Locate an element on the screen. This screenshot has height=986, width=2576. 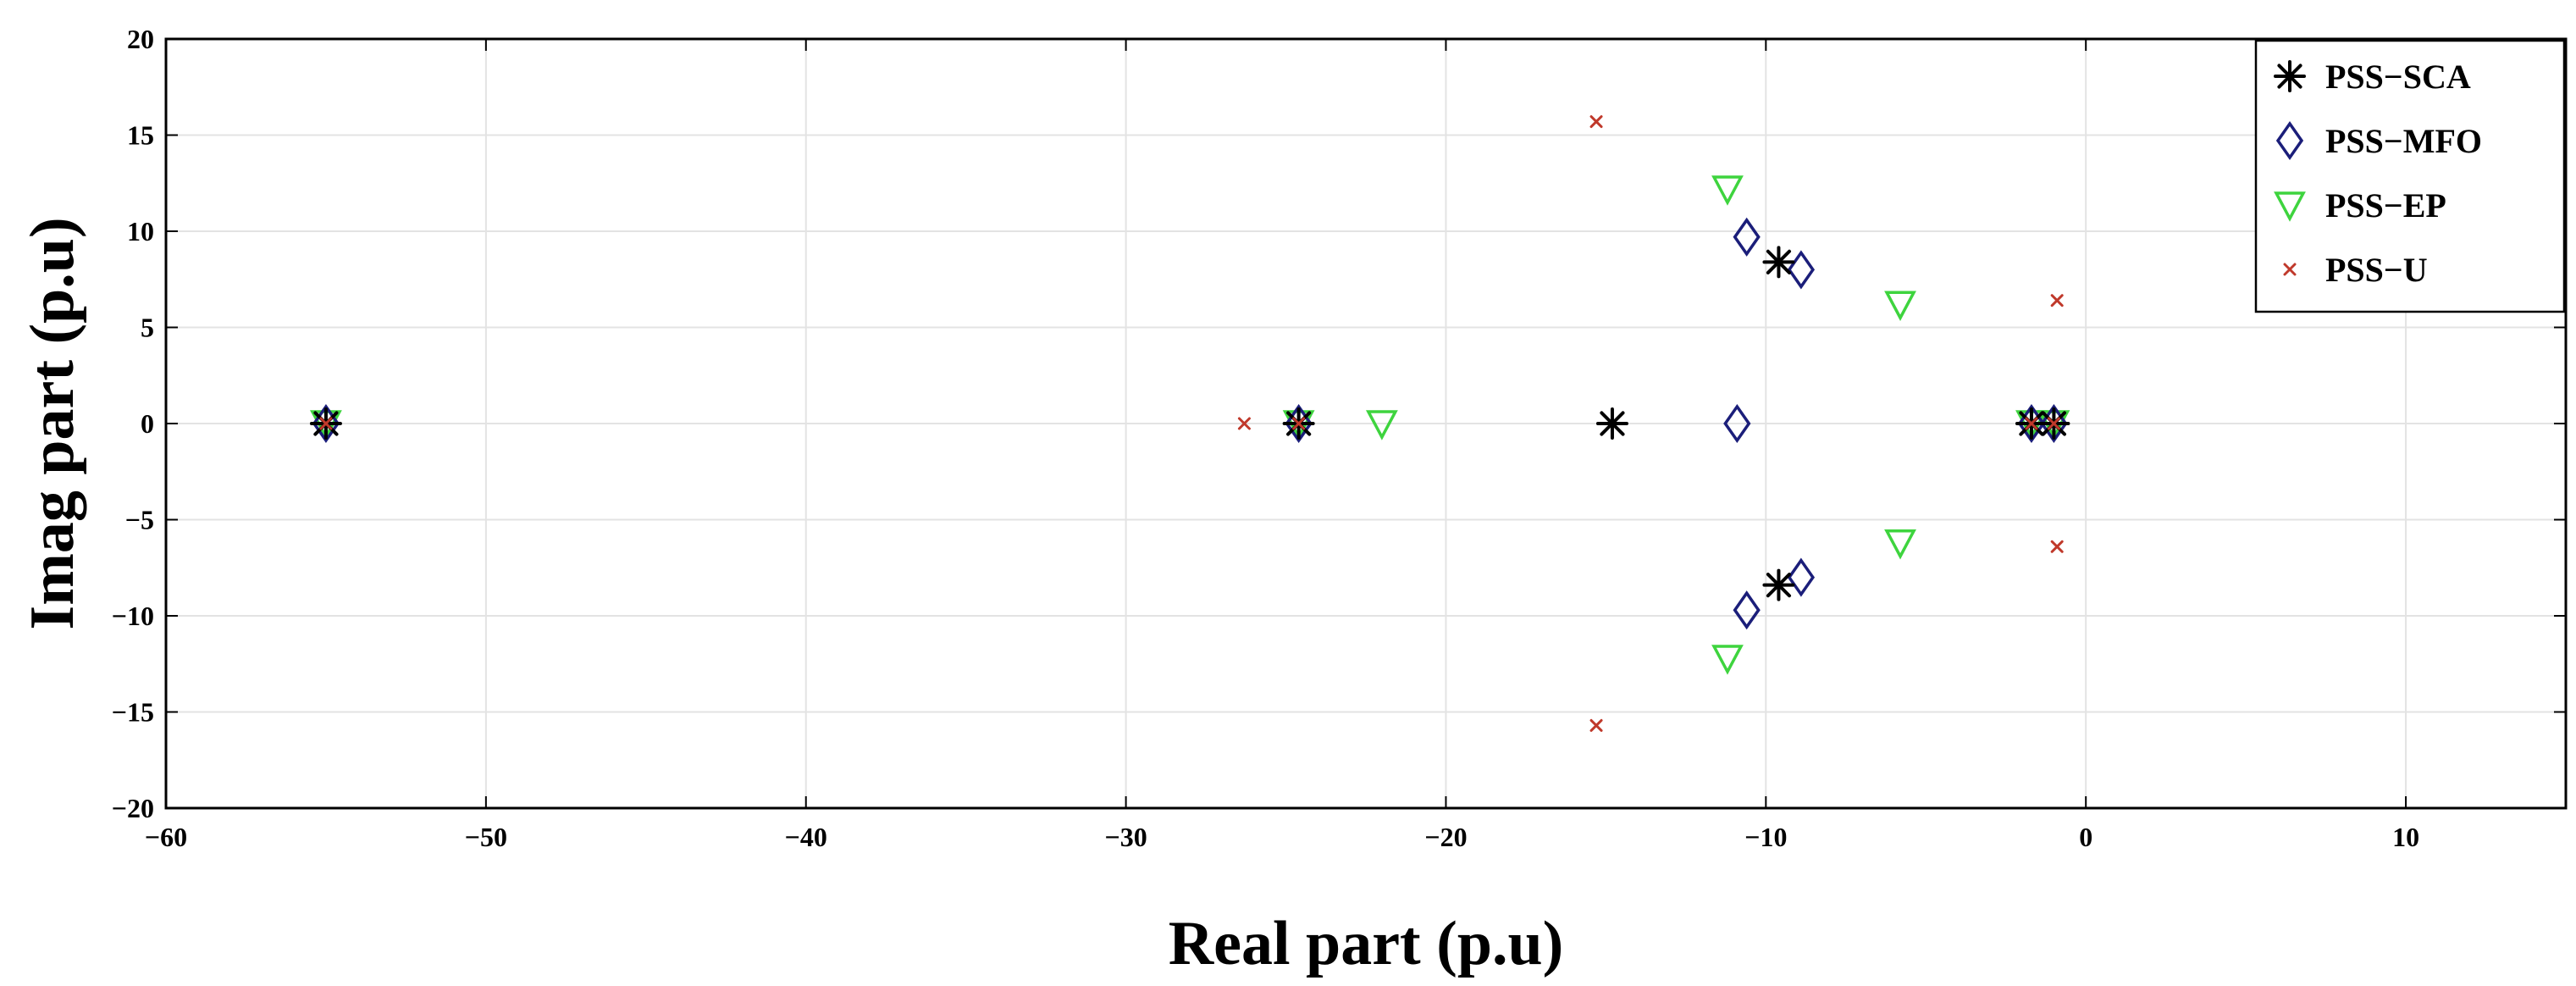
legend: PSS−SCA PSS−MFO PSS−EP PSS−U is located at coordinates (2410, 176).